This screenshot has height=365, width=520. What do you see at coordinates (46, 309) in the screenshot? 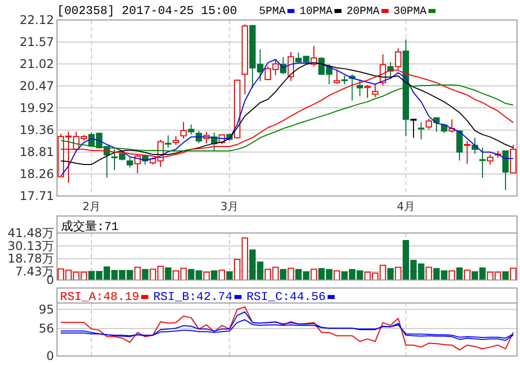
I see `y-tick-label: 95` at bounding box center [46, 309].